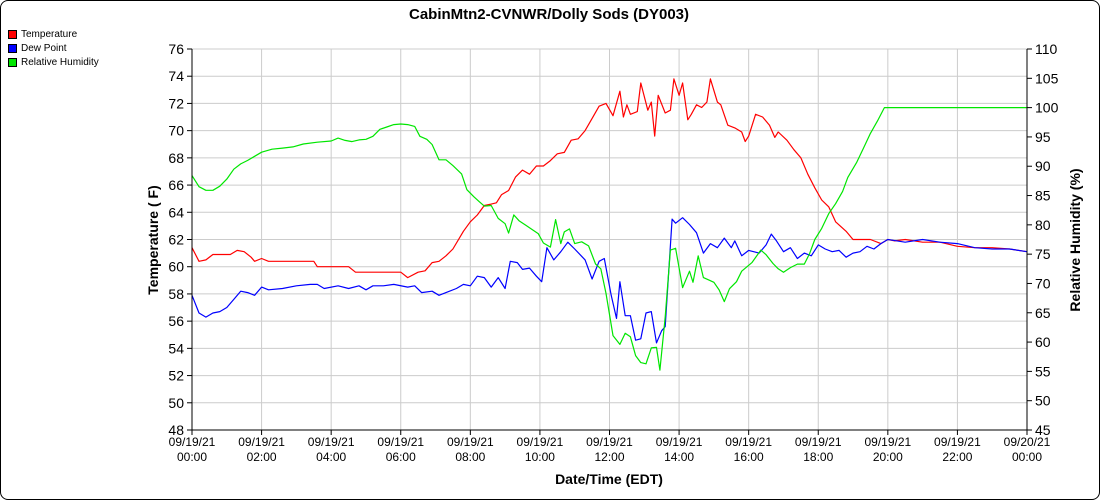 Image resolution: width=1100 pixels, height=500 pixels. I want to click on x-tick-label-date: 09/20/21, so click(1027, 442).